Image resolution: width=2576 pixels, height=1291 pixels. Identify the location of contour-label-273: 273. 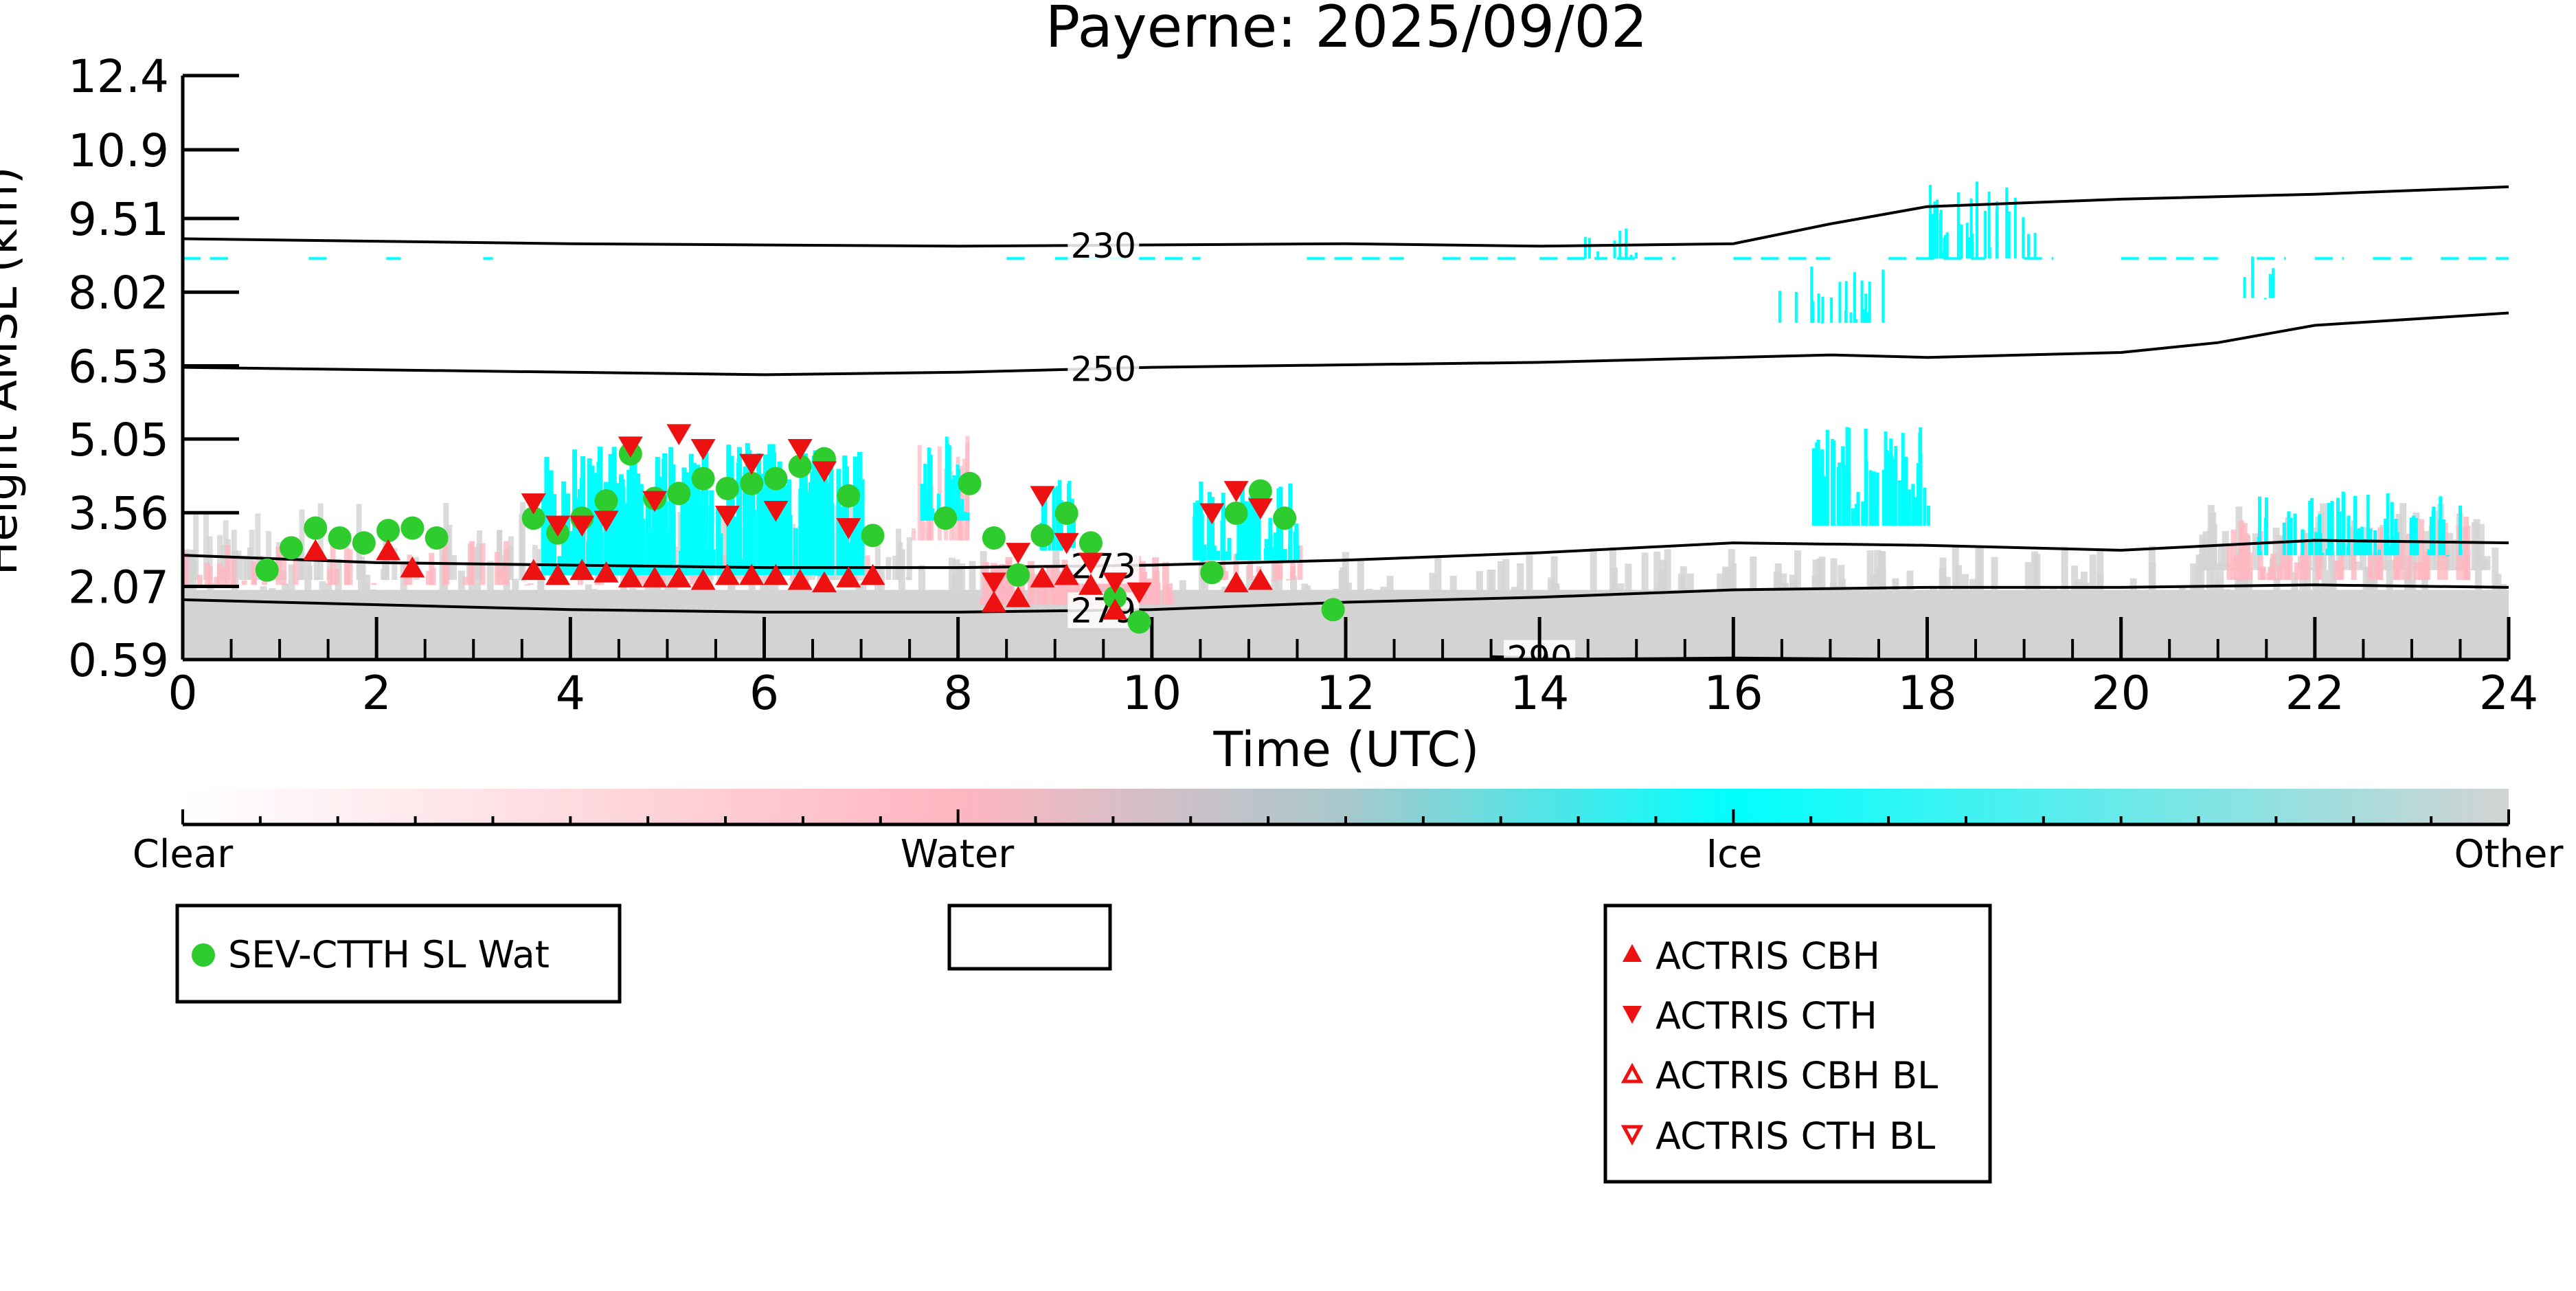
(1103, 566).